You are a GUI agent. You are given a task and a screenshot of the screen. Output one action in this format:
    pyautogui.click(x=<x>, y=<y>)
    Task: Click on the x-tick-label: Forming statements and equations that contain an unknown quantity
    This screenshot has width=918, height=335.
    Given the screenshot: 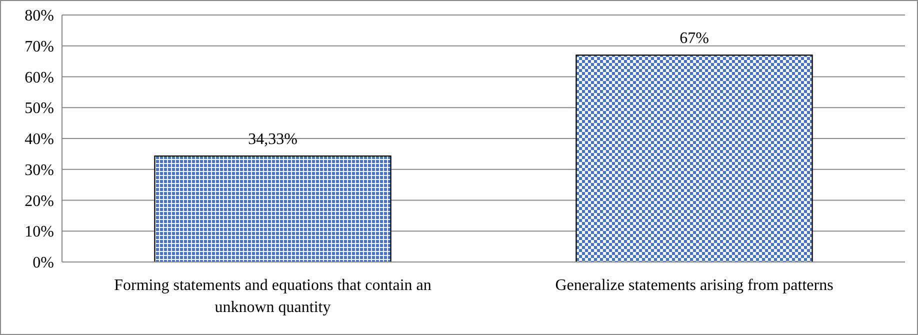 What is the action you would take?
    pyautogui.click(x=273, y=296)
    